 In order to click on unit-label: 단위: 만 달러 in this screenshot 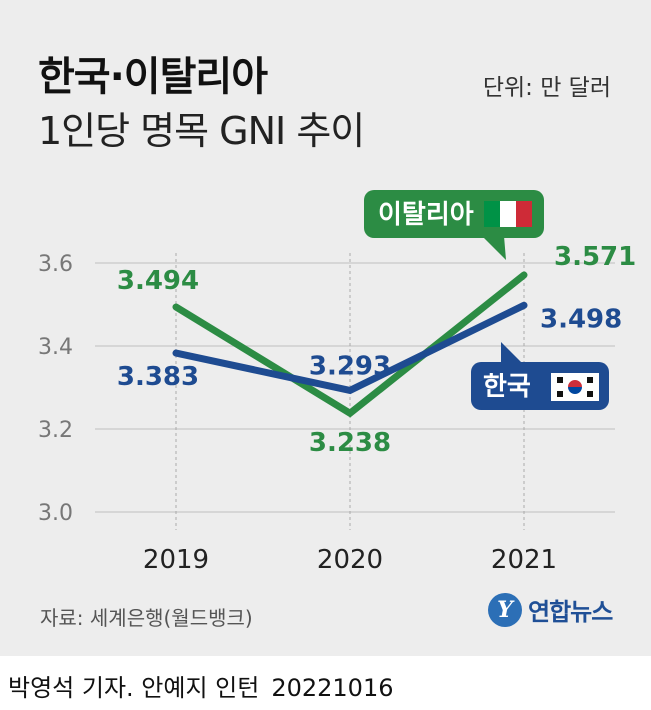, I will do `click(546, 88)`.